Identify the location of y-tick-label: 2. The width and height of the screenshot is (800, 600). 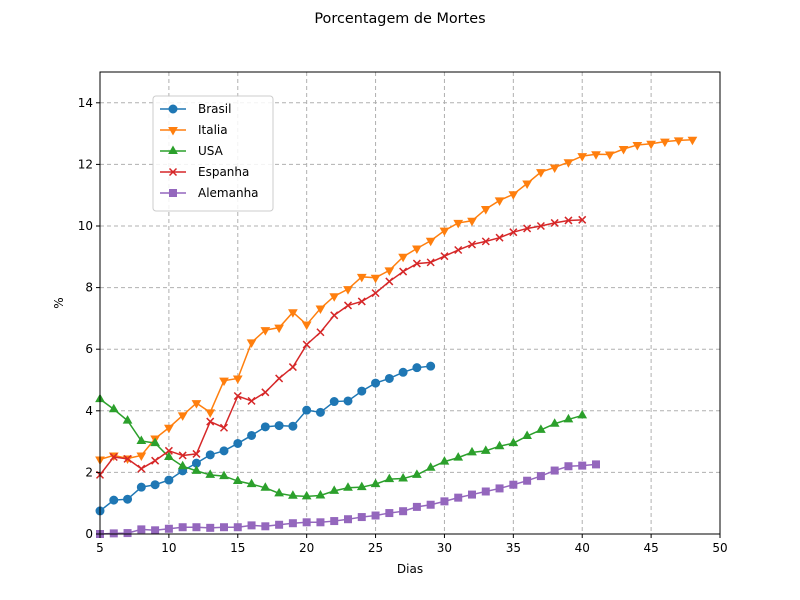
(89, 472).